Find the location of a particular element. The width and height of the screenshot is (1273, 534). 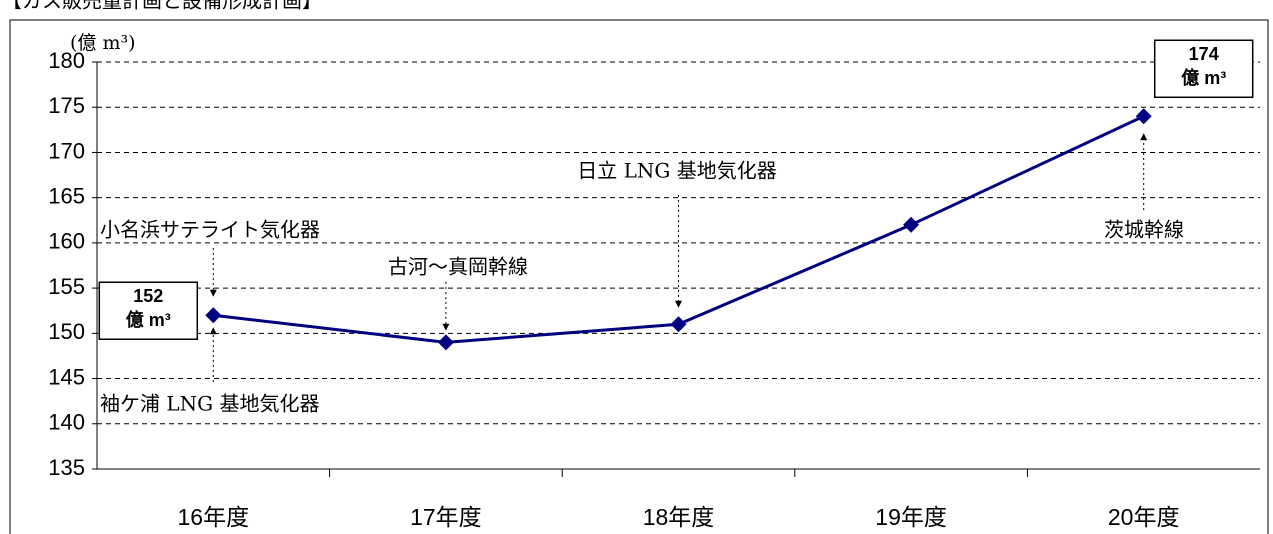

x-tick-label: 16年度 is located at coordinates (214, 517).